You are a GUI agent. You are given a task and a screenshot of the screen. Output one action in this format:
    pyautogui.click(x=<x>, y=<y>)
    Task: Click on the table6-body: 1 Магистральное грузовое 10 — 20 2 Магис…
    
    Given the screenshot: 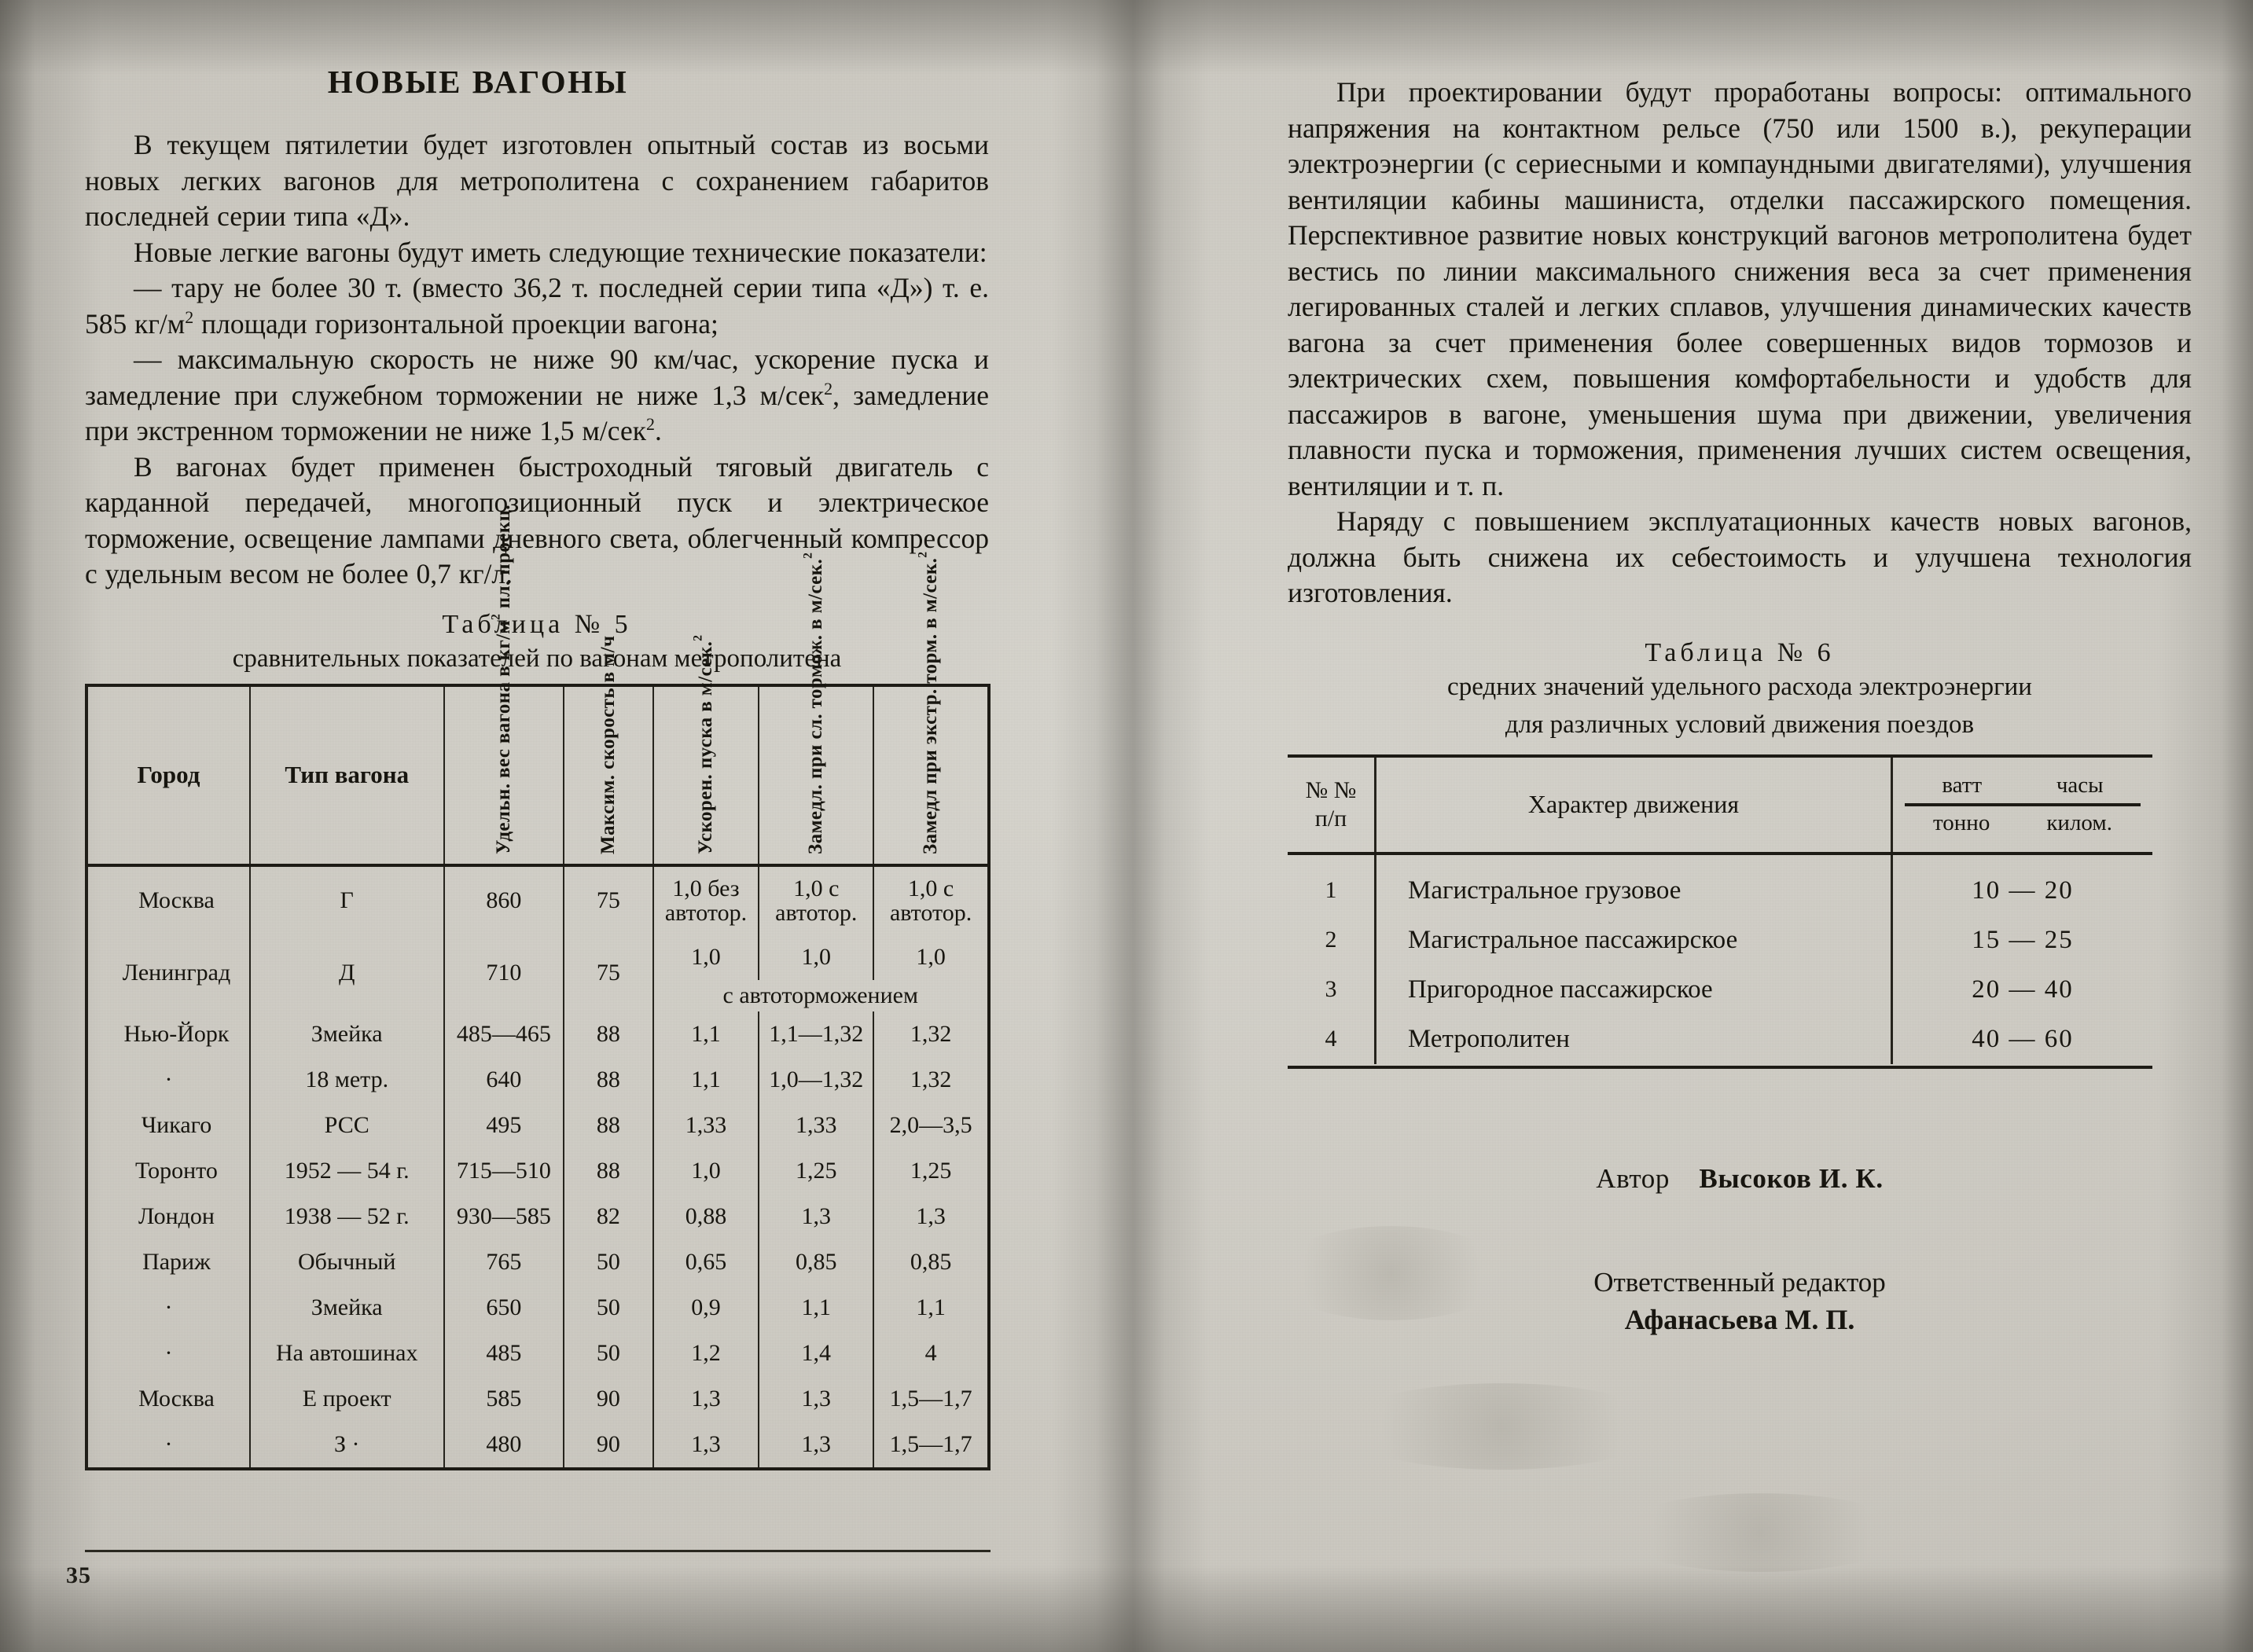 What is the action you would take?
    pyautogui.click(x=1720, y=958)
    